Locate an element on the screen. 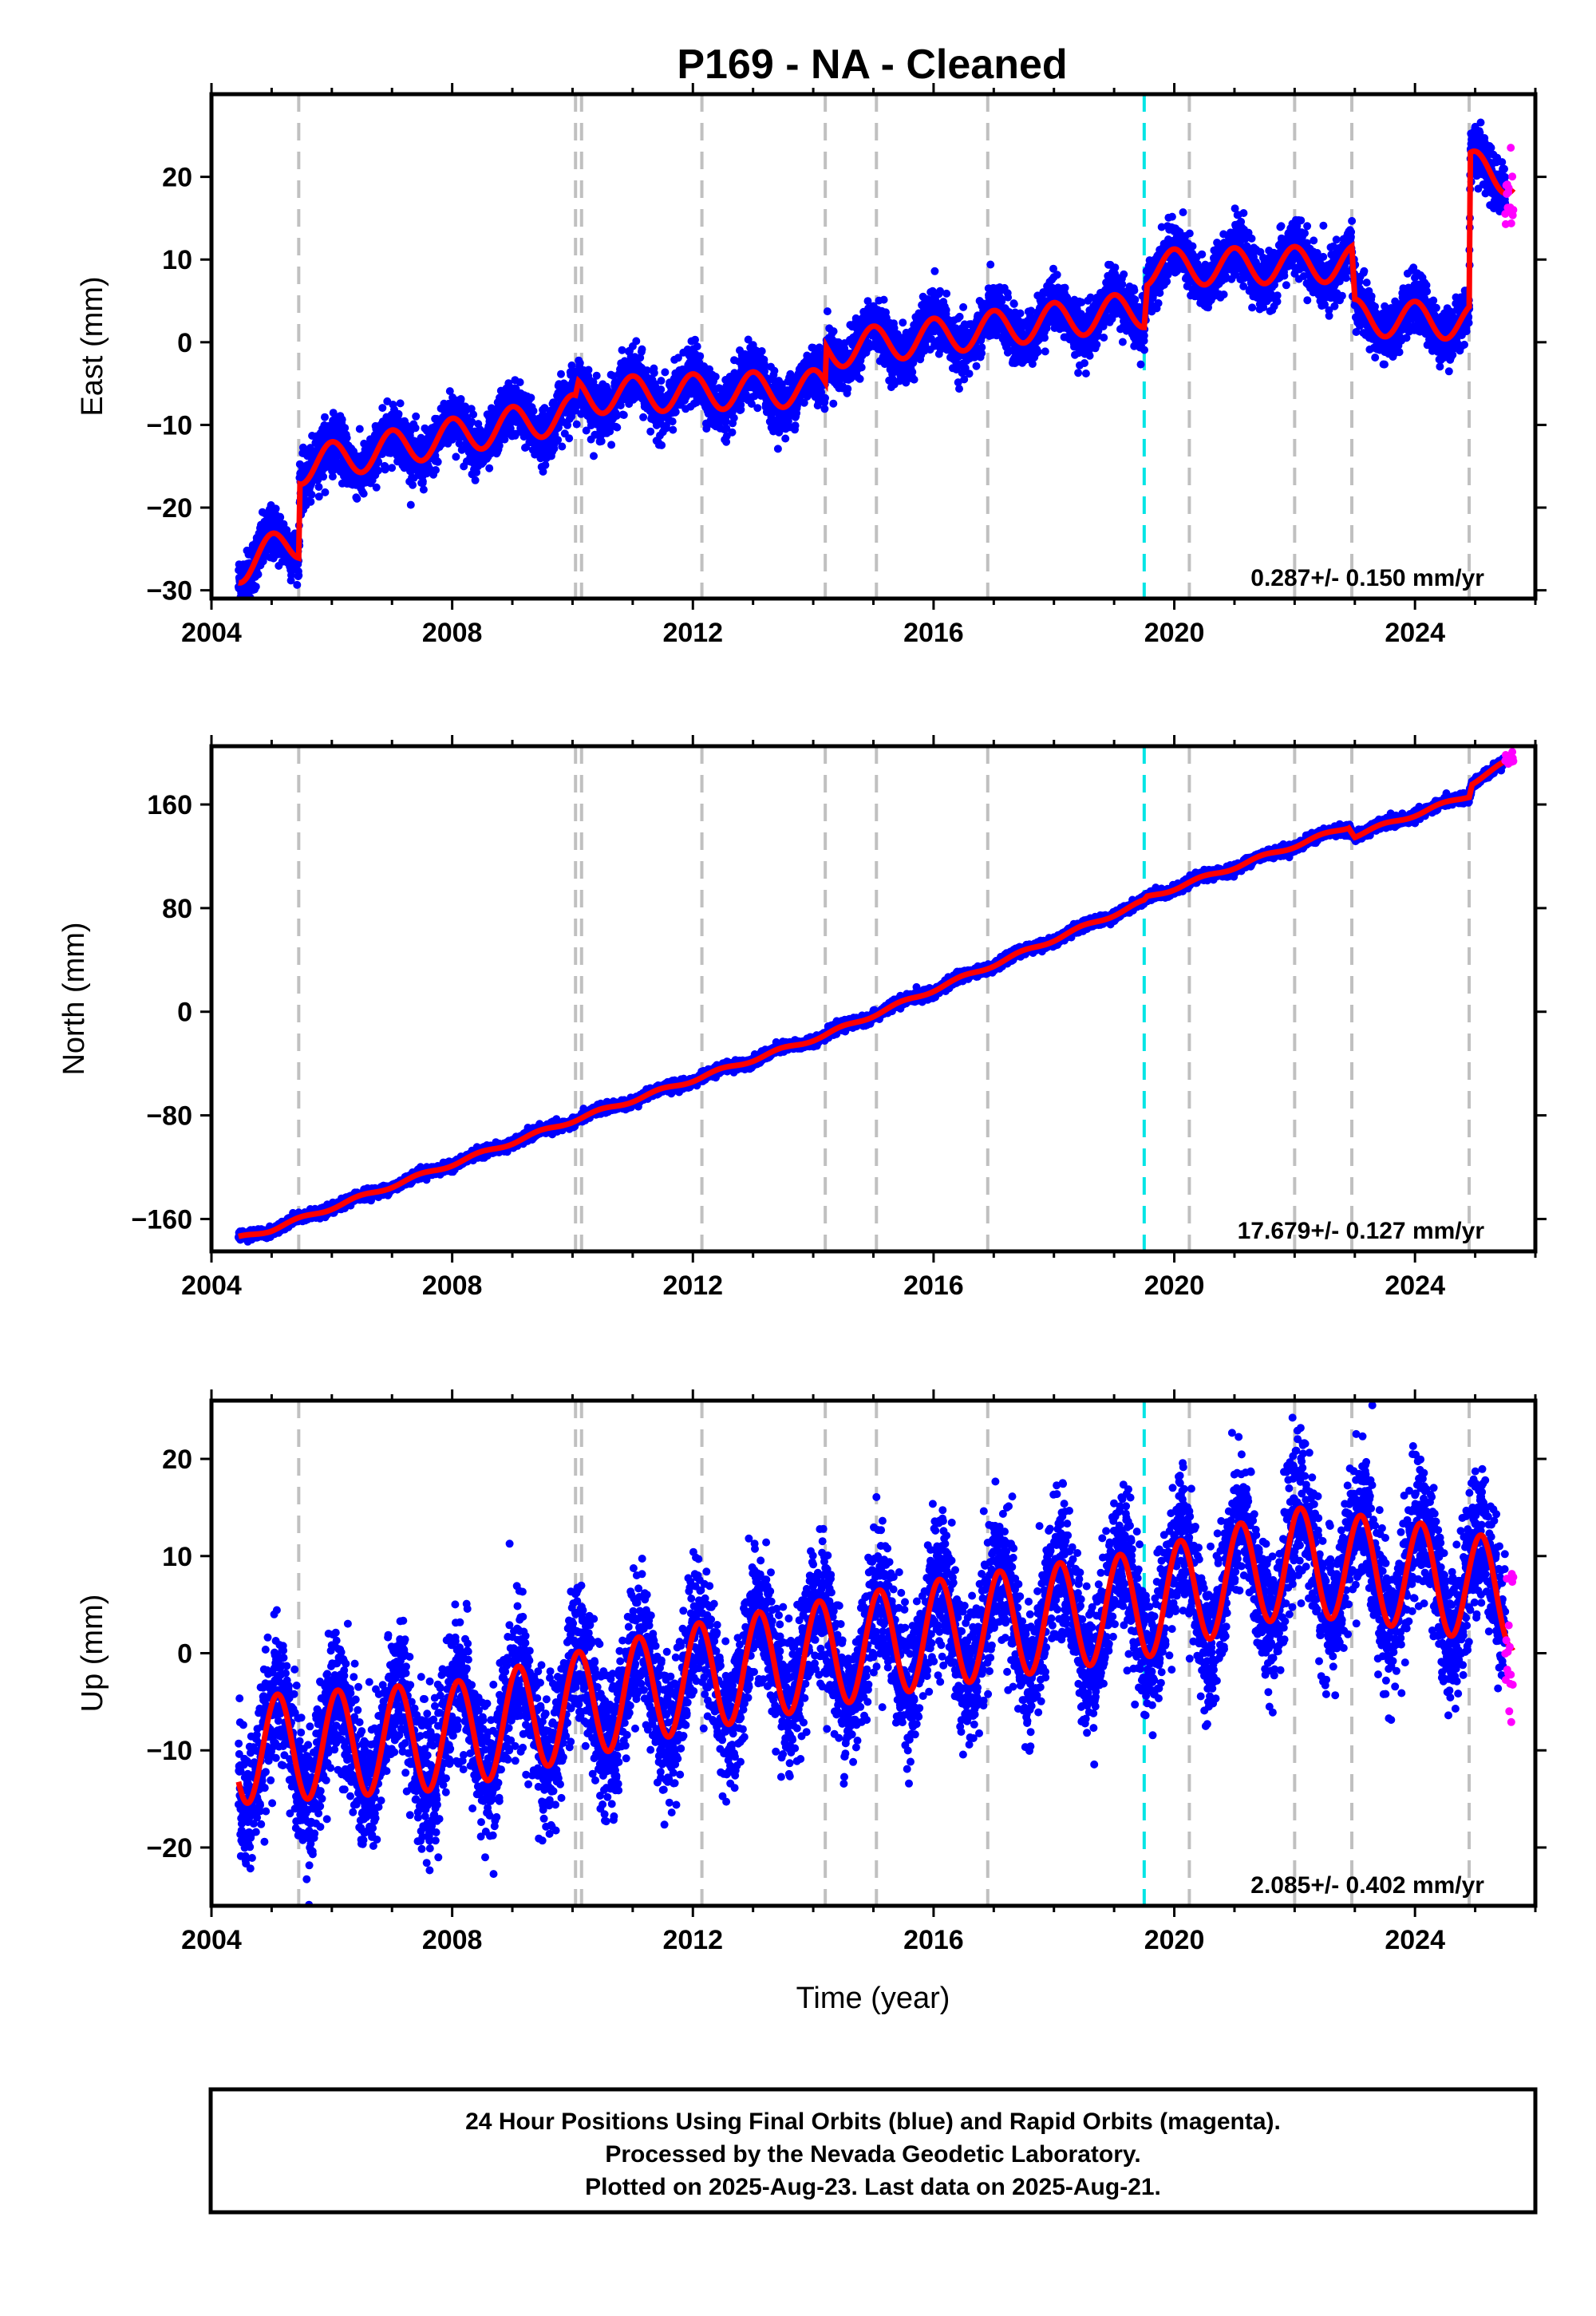 The image size is (1596, 2316). y-tick-label: −30 is located at coordinates (169, 591).